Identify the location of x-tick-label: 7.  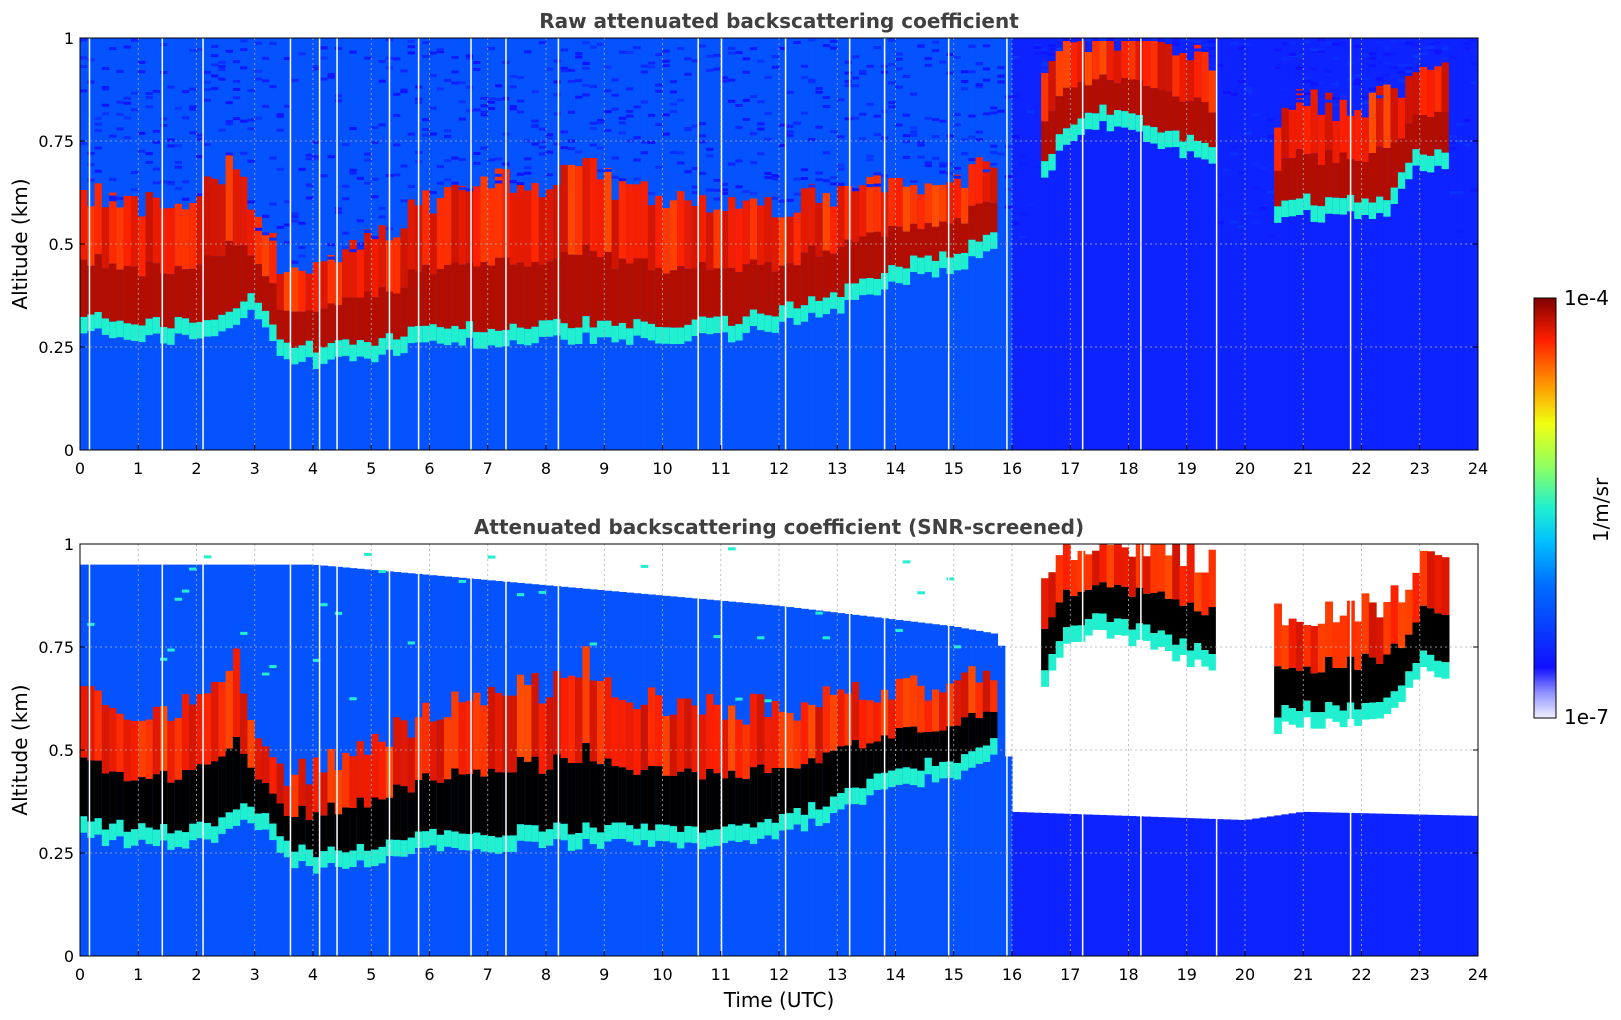
(488, 468).